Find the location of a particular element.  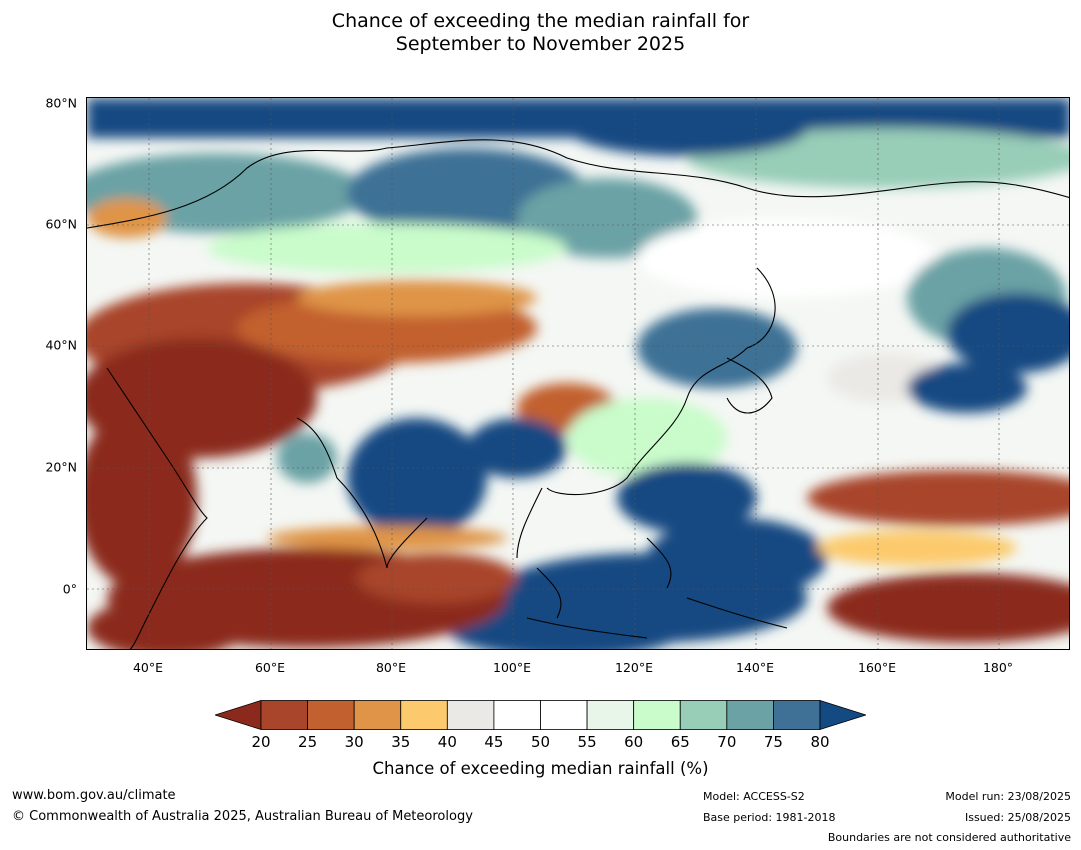

colorbar-tick-label: 45 is located at coordinates (494, 742).